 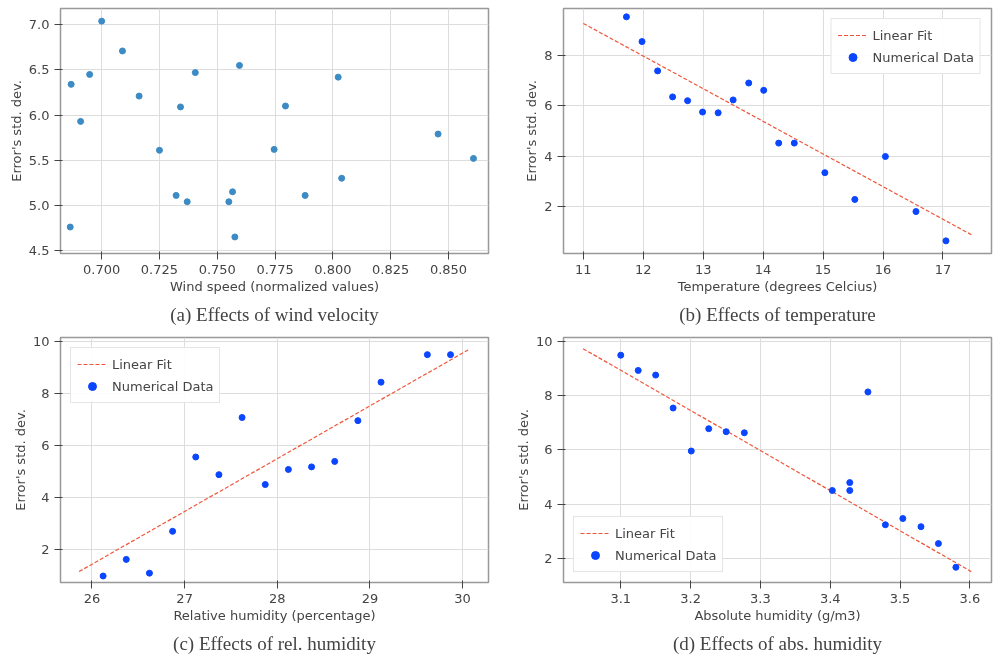 I want to click on y-tick-label: 7.0, so click(x=39, y=25).